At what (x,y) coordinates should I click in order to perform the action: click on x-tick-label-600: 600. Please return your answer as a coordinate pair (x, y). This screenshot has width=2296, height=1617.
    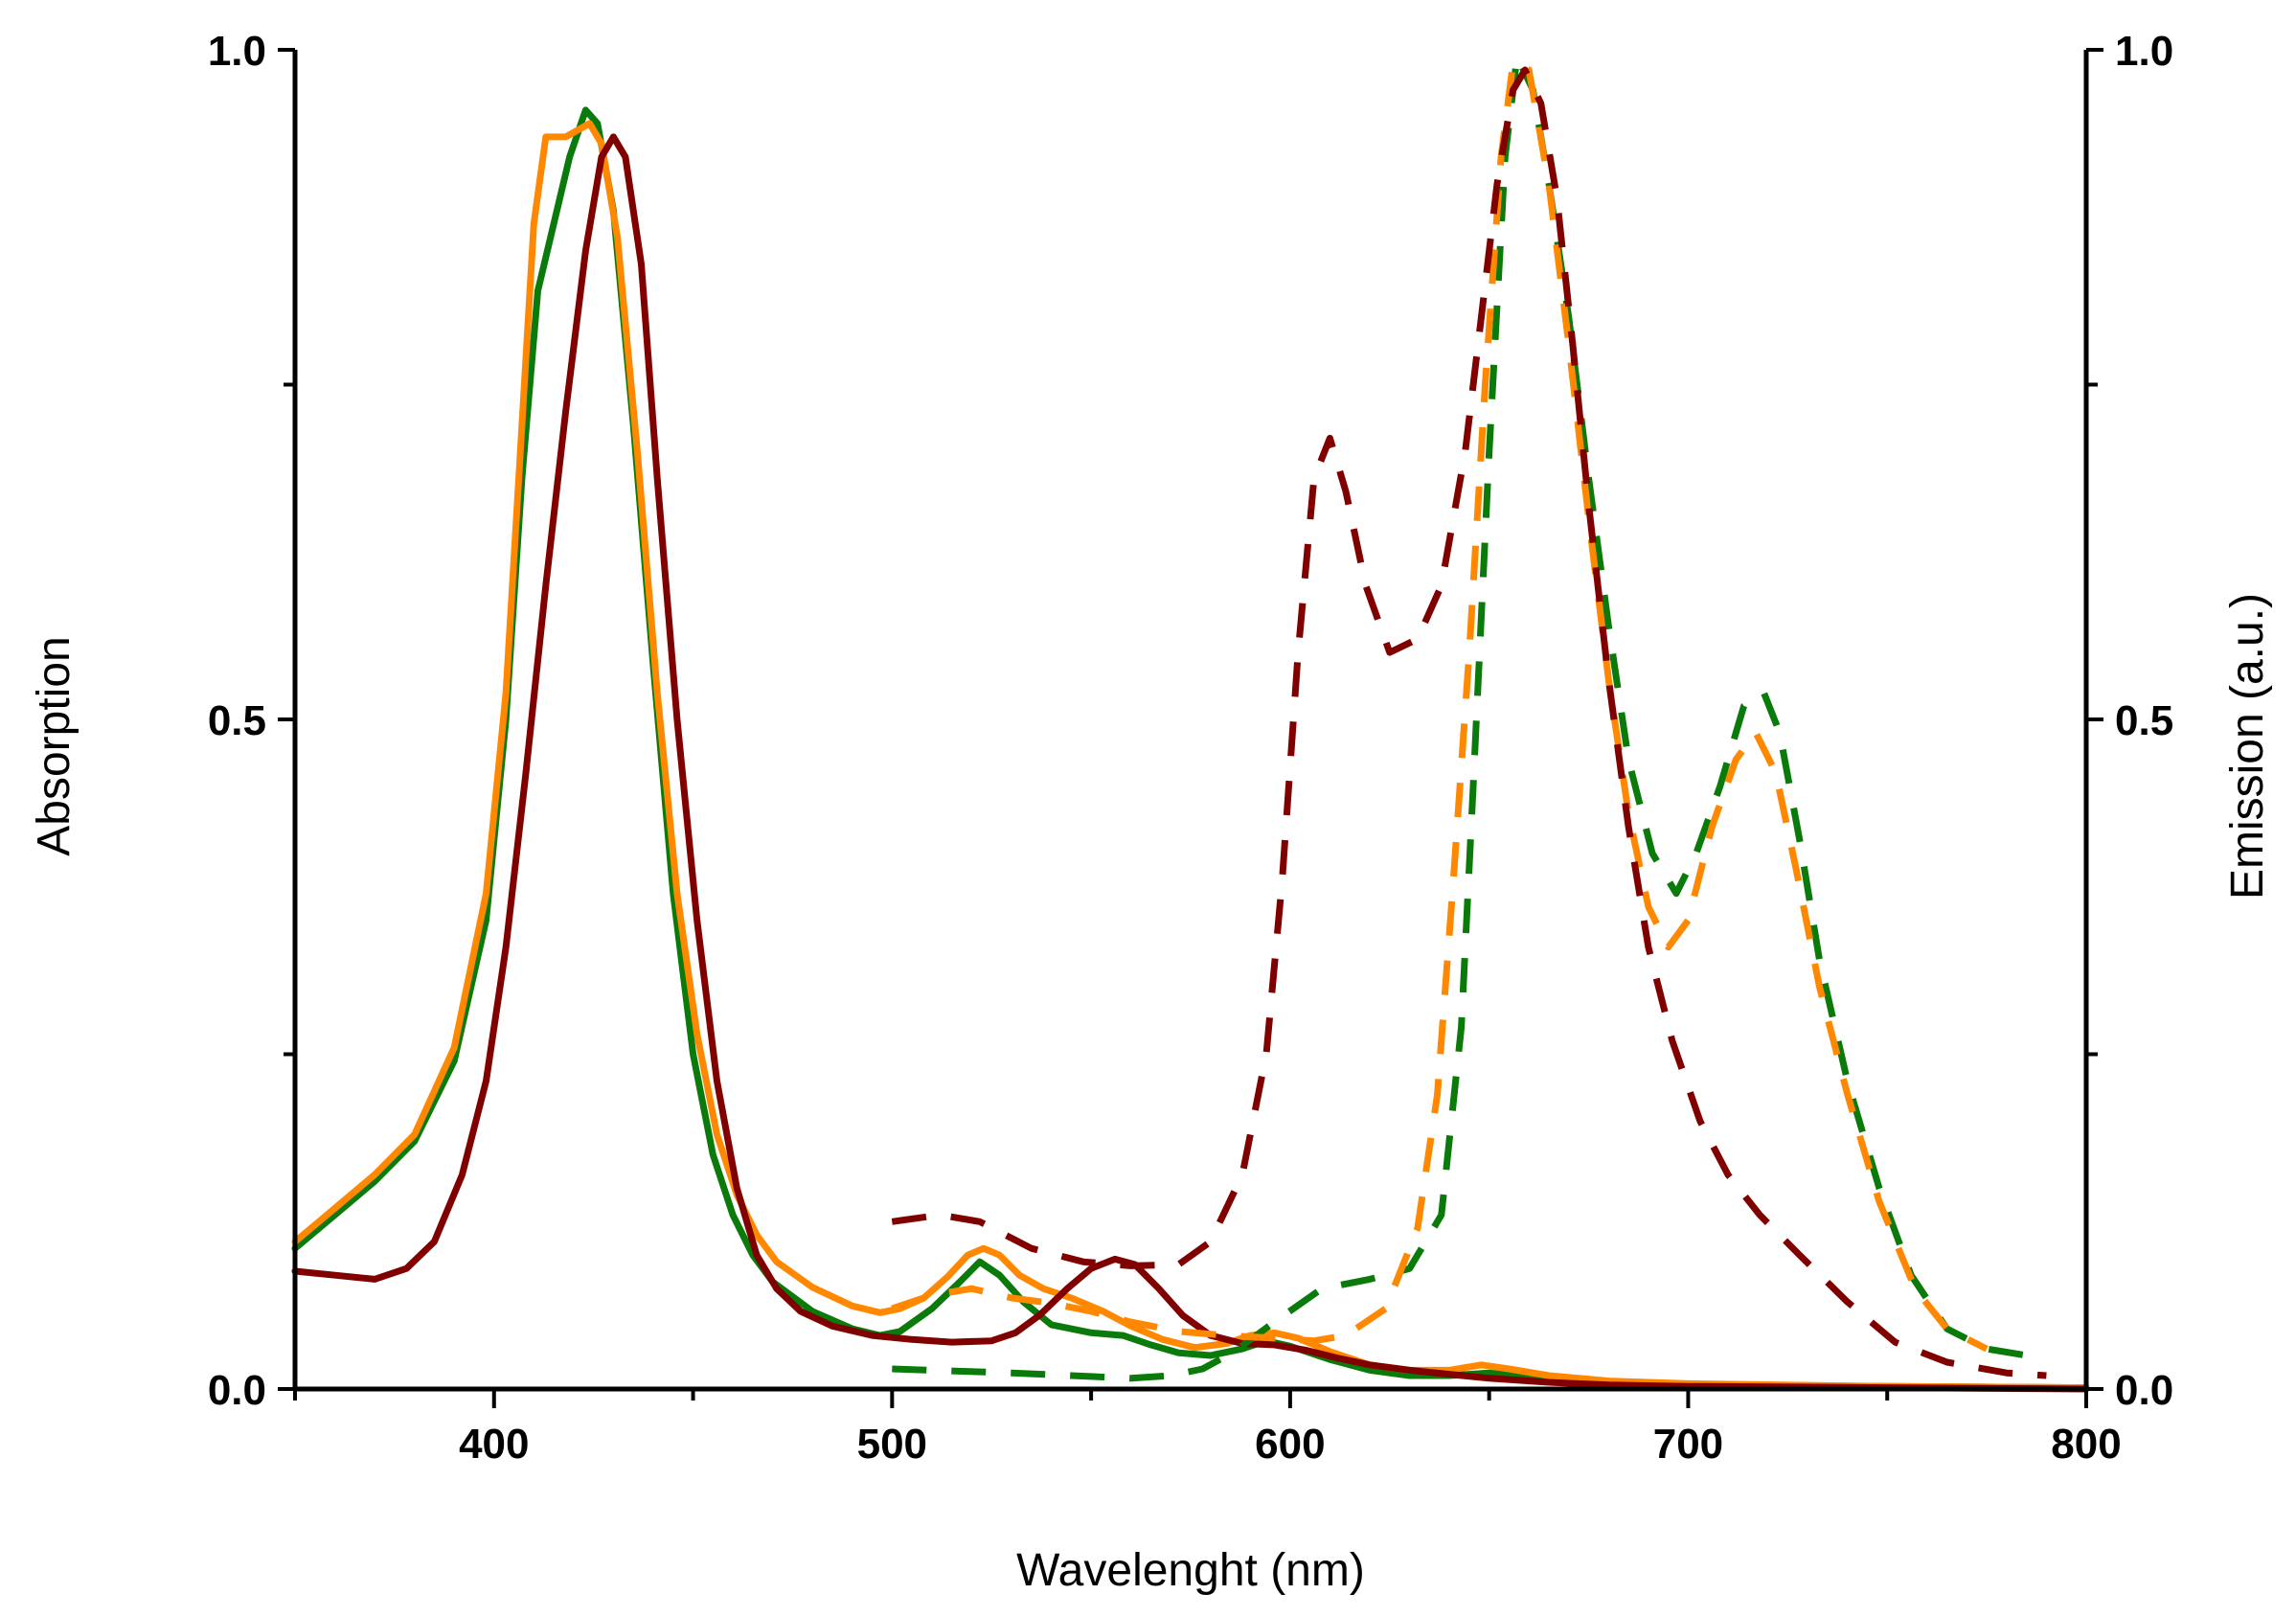
    Looking at the image, I should click on (1290, 1444).